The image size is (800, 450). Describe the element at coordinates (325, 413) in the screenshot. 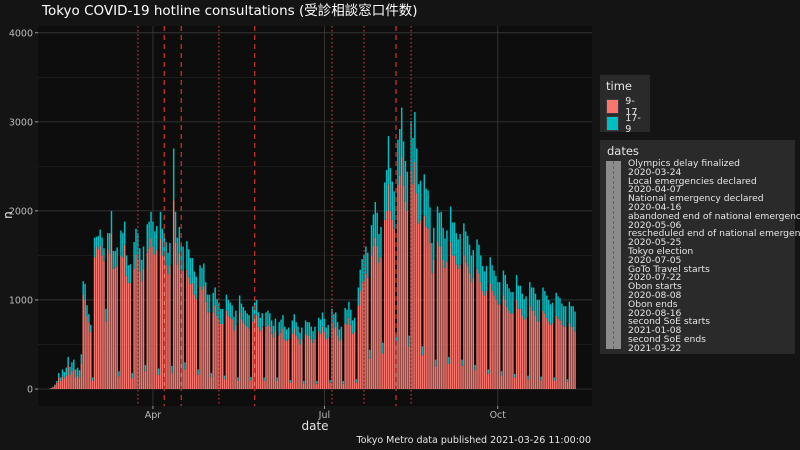

I see `x-axis: Apr Jul Oct` at that location.